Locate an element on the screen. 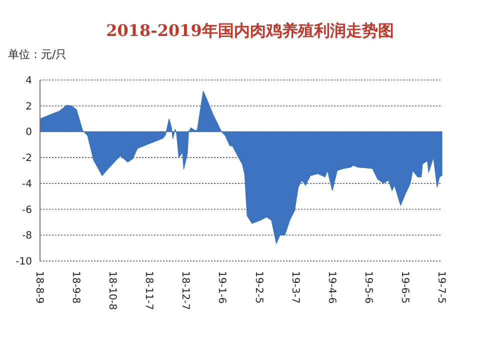  y-tick-label: -10 is located at coordinates (24, 262).